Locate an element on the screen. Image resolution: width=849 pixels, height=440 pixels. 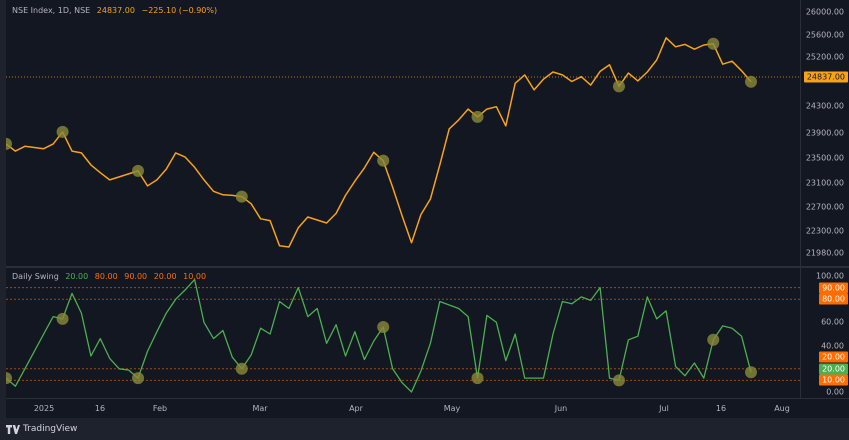
swing-tick: 40.00 is located at coordinates (832, 346).